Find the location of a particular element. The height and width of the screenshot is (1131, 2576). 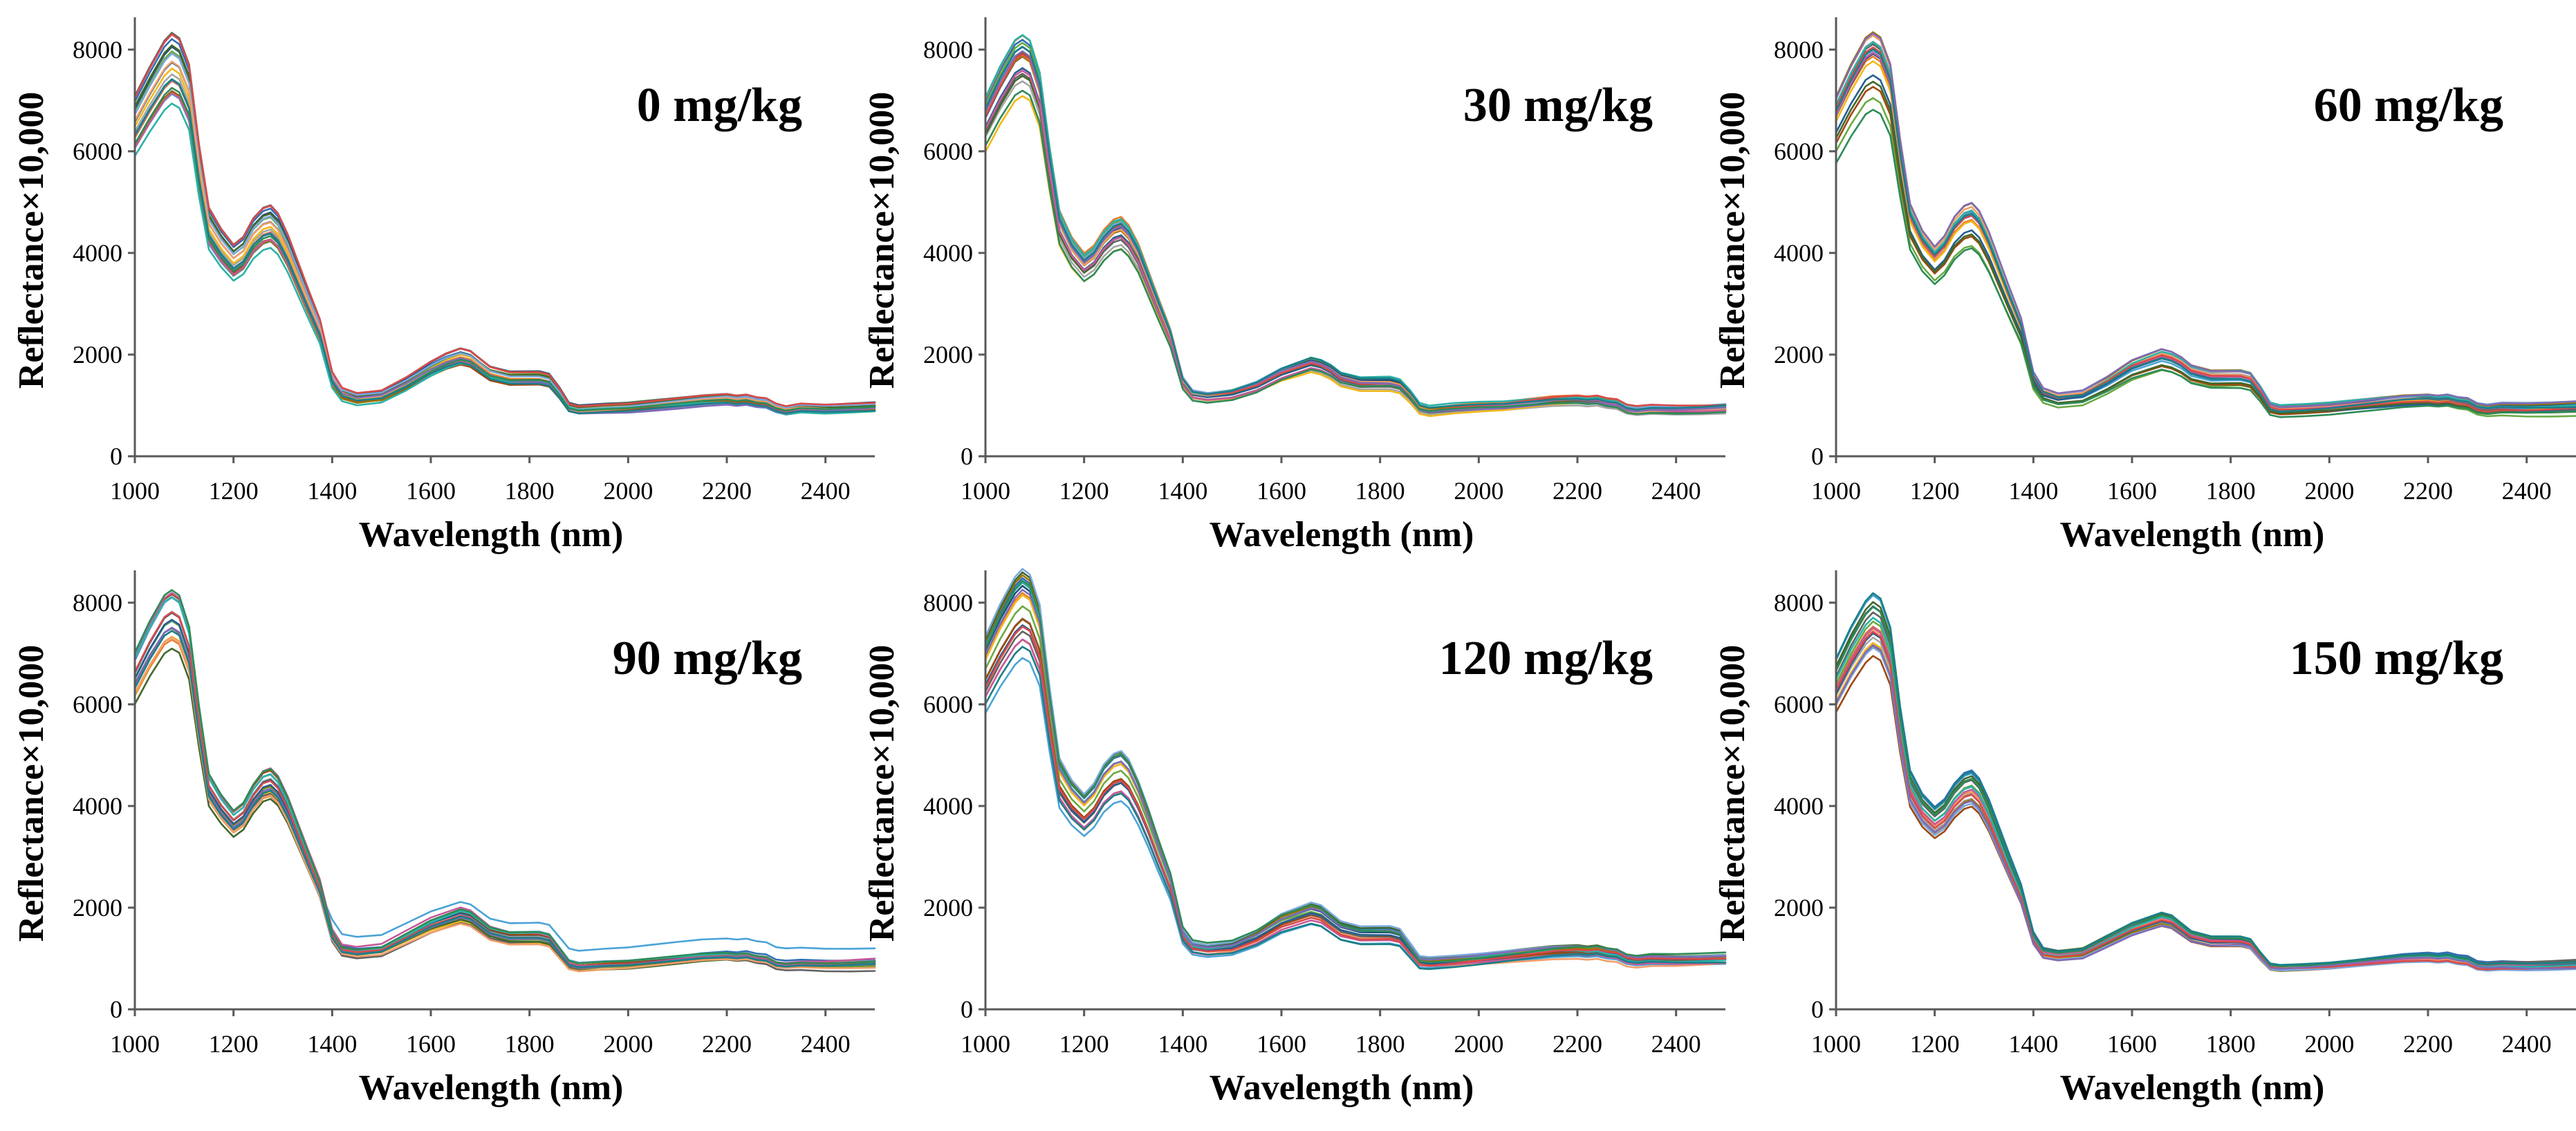

panel-title: 60 mg/kg is located at coordinates (2408, 105).